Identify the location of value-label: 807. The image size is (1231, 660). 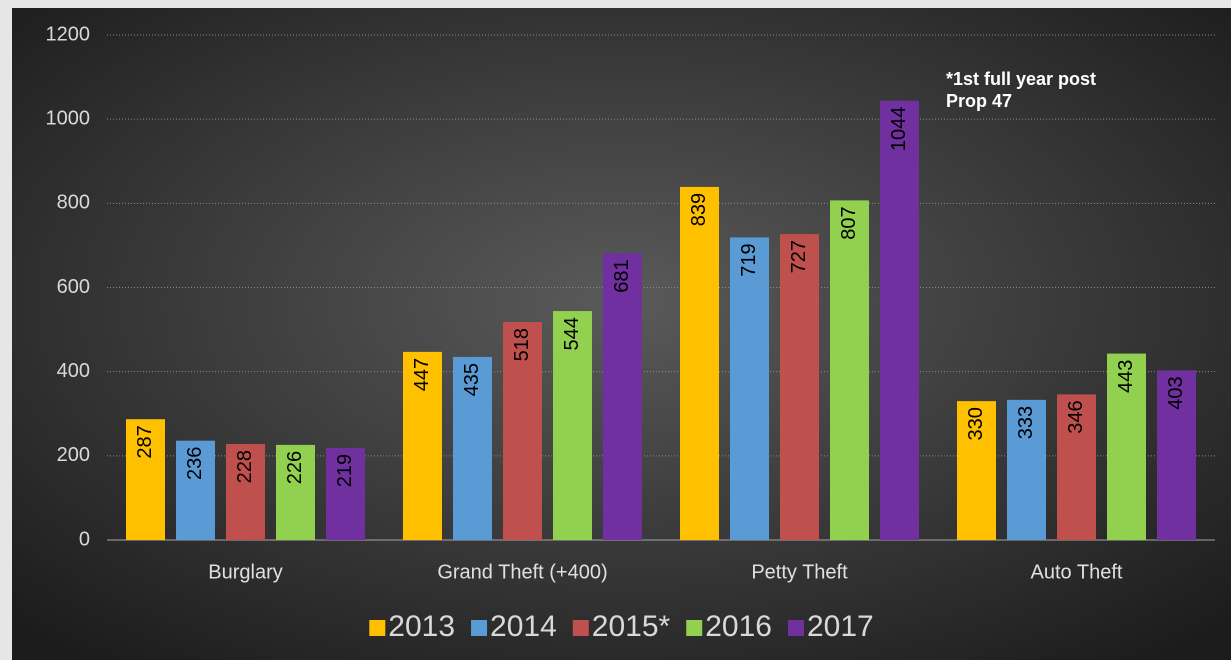
(849, 222).